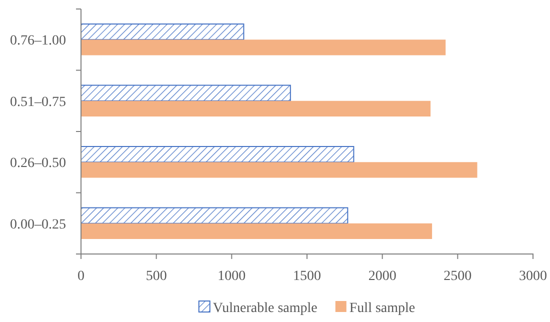 The width and height of the screenshot is (550, 322). I want to click on y-tick-label: 0.76–1.00, so click(38, 41).